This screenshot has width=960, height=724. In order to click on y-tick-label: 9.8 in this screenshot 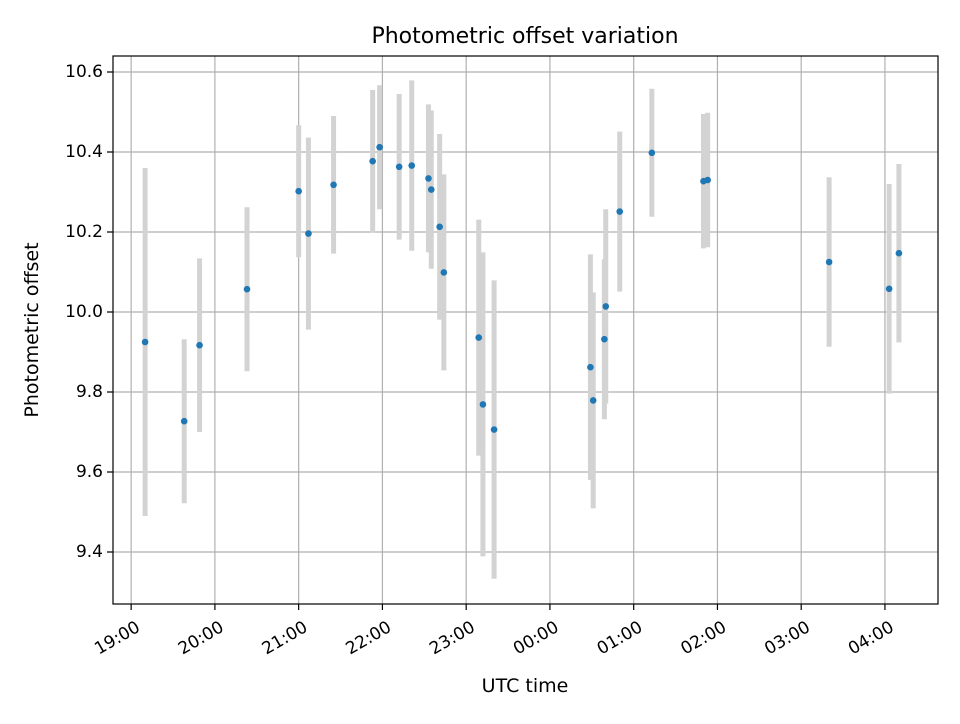, I will do `click(89, 392)`.